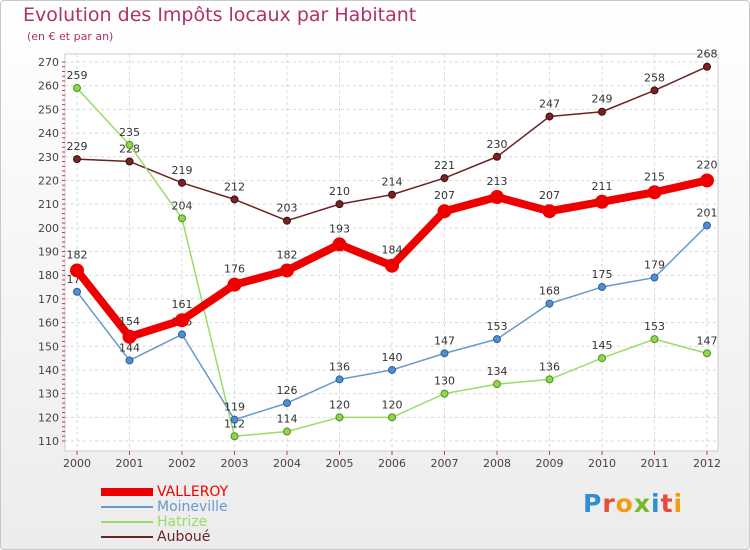  What do you see at coordinates (48, 180) in the screenshot?
I see `y-tick-label: 220` at bounding box center [48, 180].